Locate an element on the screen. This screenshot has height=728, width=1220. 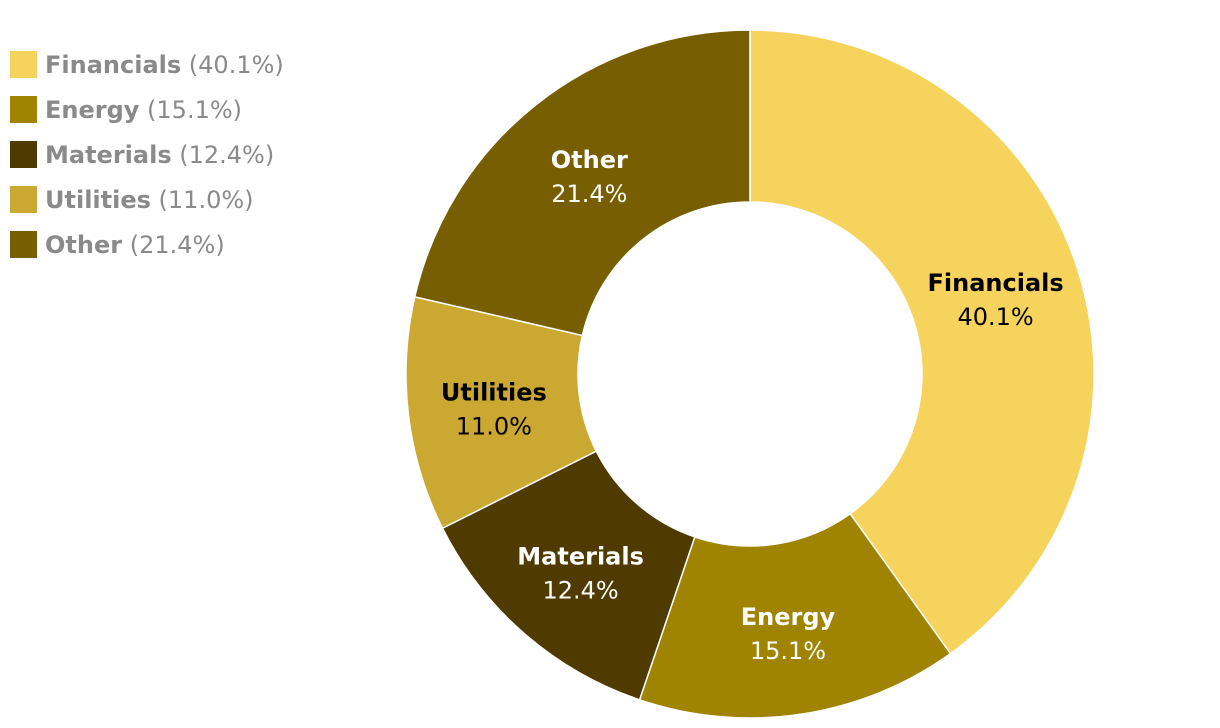
legend-label: Financials is located at coordinates (113, 64).